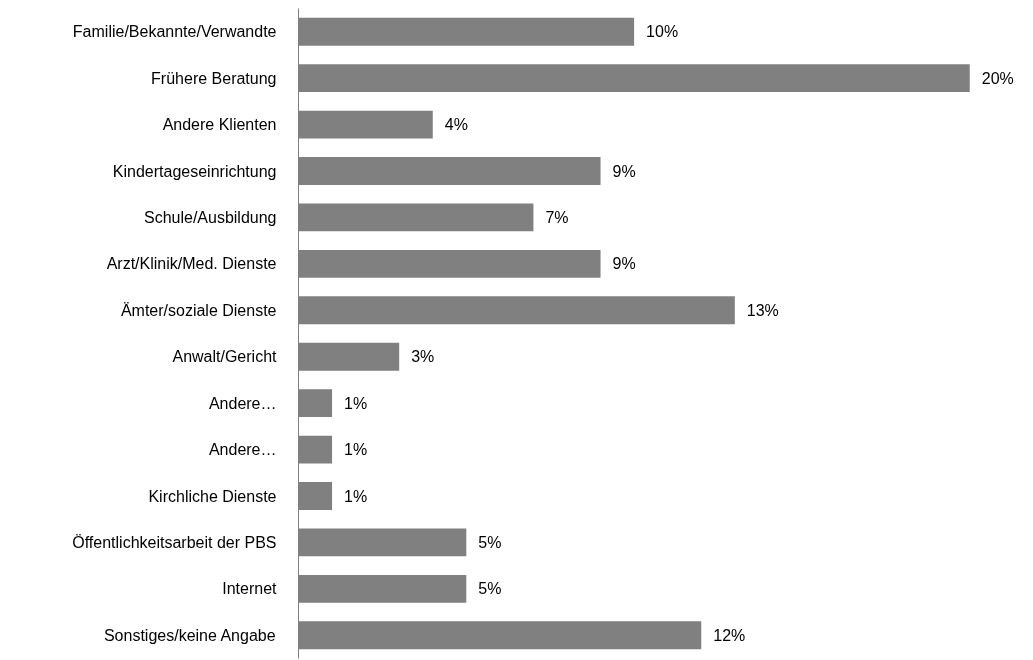 Image resolution: width=1033 pixels, height=660 pixels. I want to click on y-tick-label: Arzt/Klinik/Med. Dienste, so click(191, 264).